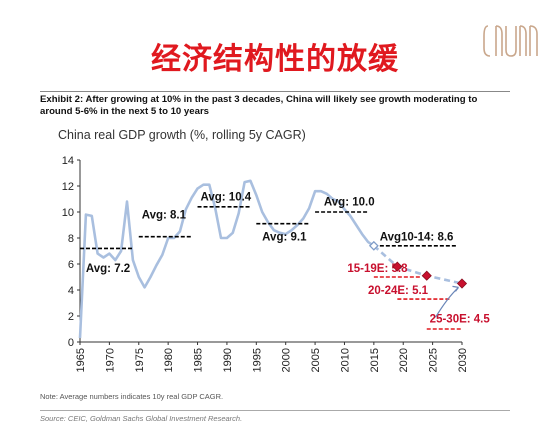 The image size is (550, 430). Describe the element at coordinates (398, 291) in the screenshot. I see `average-label: 20-24E: 5.1` at that location.